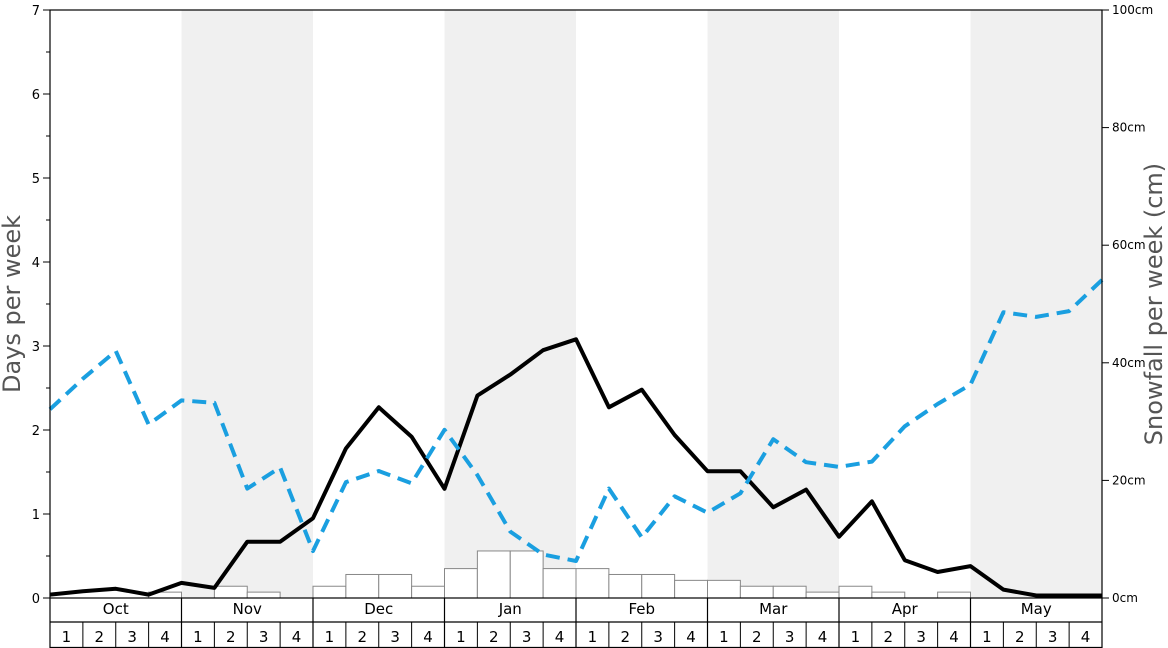 The height and width of the screenshot is (648, 1168). Describe the element at coordinates (510, 304) in the screenshot. I see `month-shade-jan` at that location.